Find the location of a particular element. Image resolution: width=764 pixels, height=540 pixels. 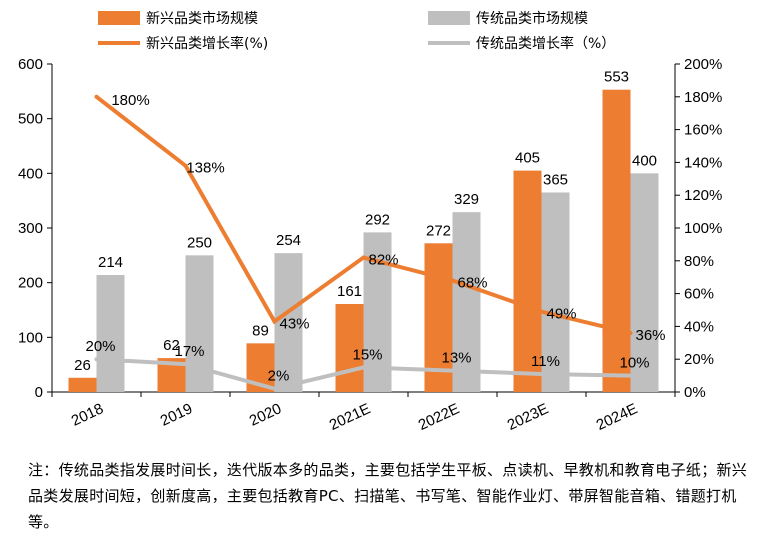

y-left-tick-label: 500 is located at coordinates (30, 119).